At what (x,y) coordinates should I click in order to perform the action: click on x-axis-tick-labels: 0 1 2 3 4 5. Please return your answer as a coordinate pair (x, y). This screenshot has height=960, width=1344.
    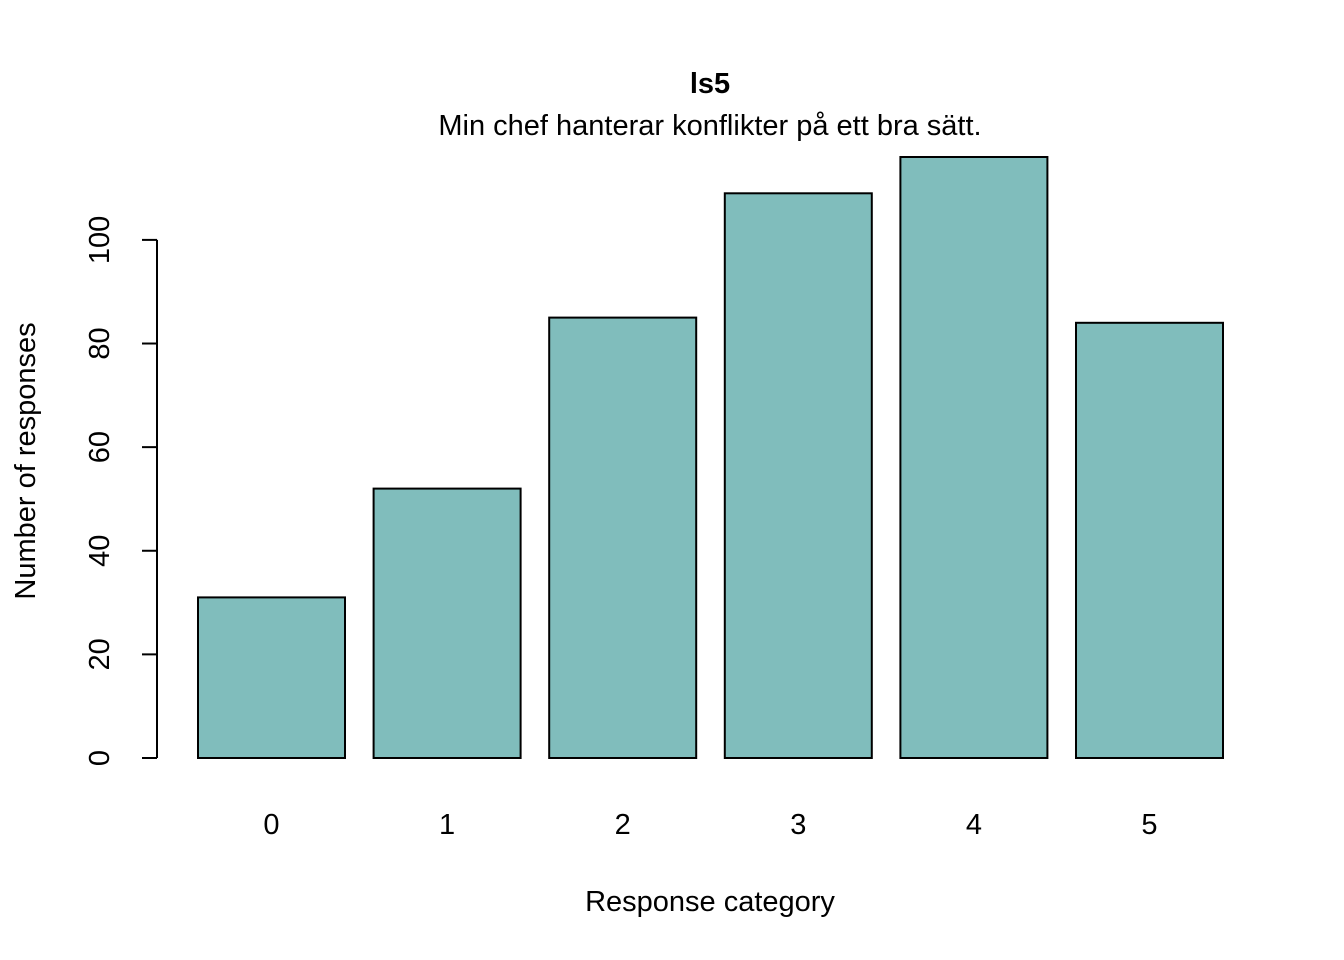
    Looking at the image, I should click on (710, 825).